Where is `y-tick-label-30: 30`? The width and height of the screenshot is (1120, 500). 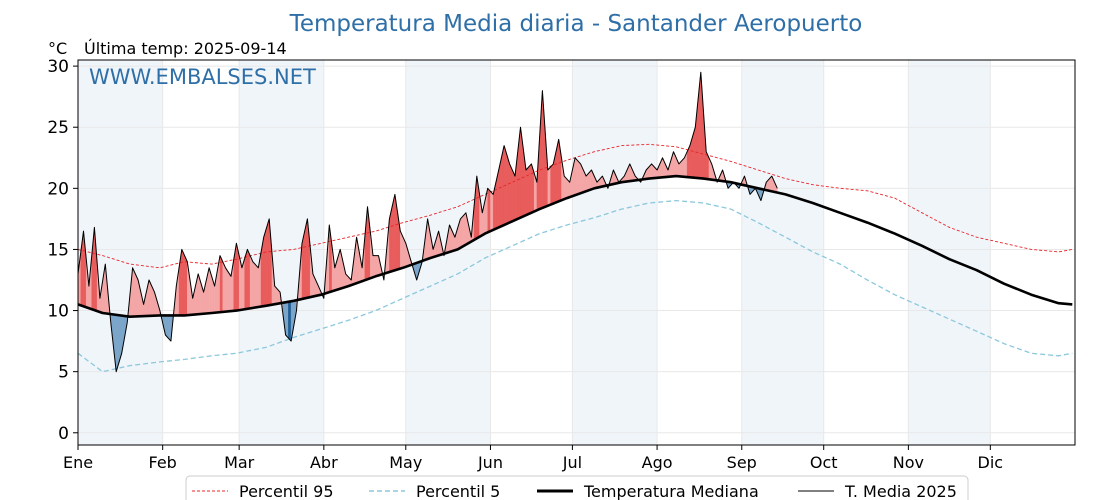
y-tick-label-30: 30 is located at coordinates (58, 67).